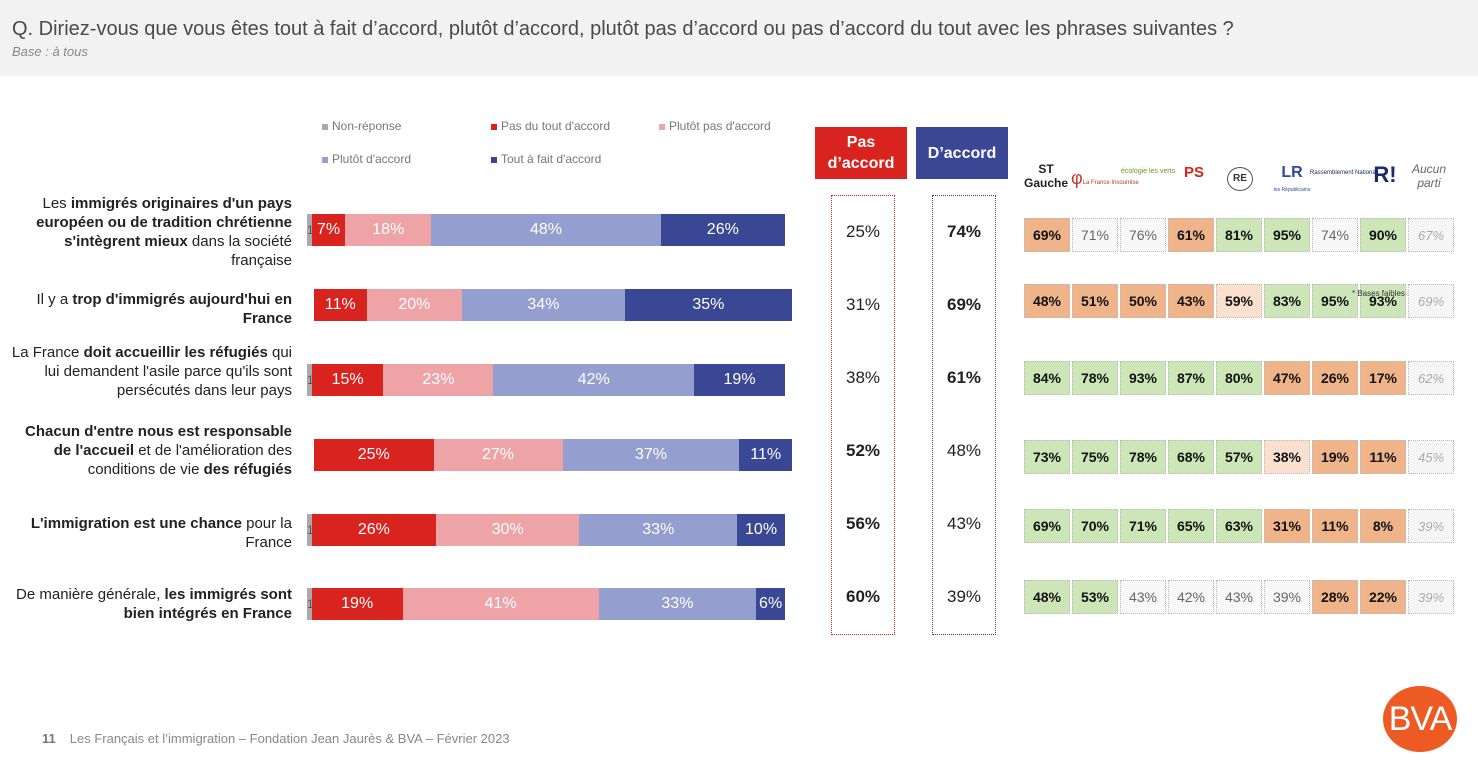  What do you see at coordinates (1047, 378) in the screenshot?
I see `party-cell: 84%` at bounding box center [1047, 378].